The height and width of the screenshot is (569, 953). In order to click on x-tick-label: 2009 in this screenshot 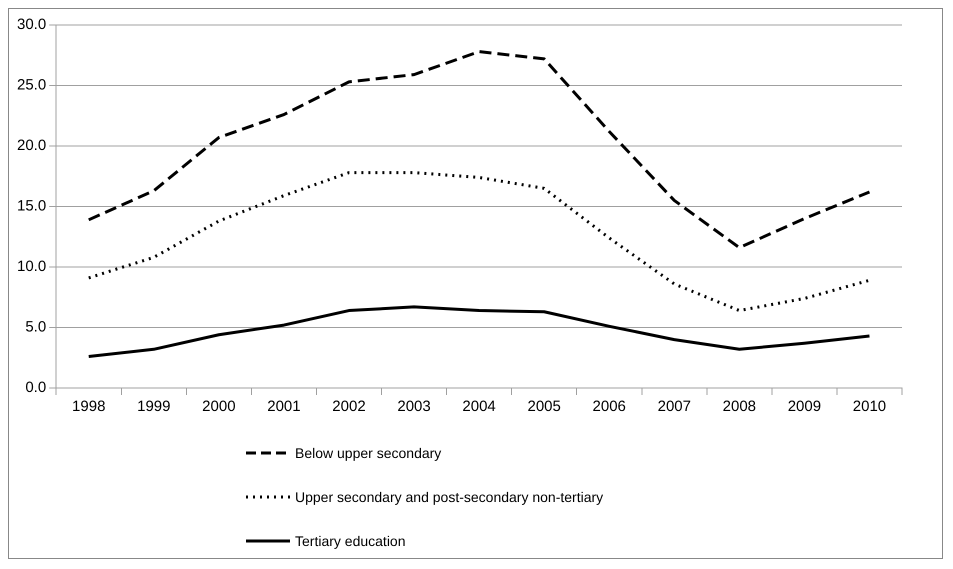, I will do `click(805, 407)`.